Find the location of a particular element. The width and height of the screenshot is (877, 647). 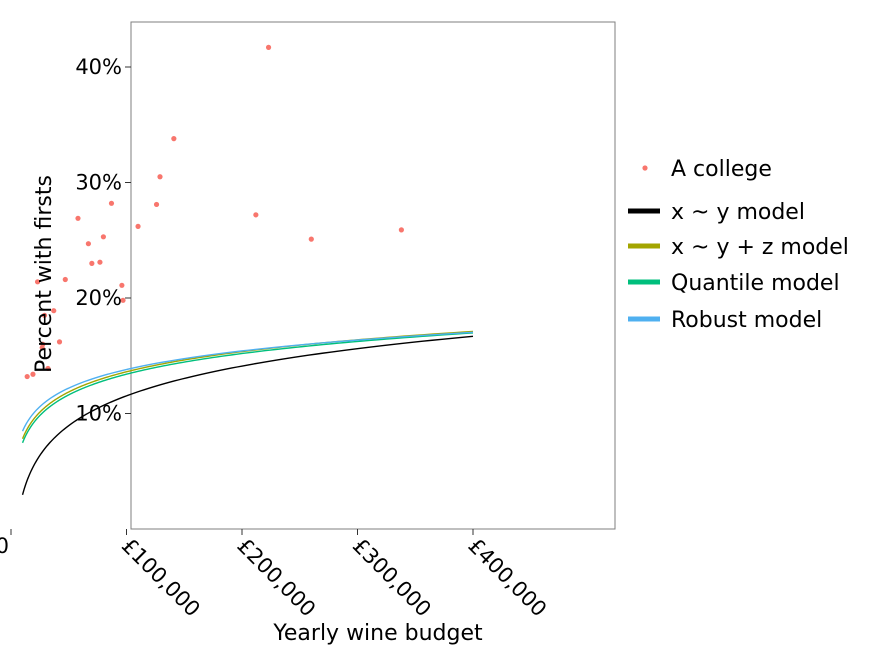

legend-label: x ~ y model is located at coordinates (738, 212).